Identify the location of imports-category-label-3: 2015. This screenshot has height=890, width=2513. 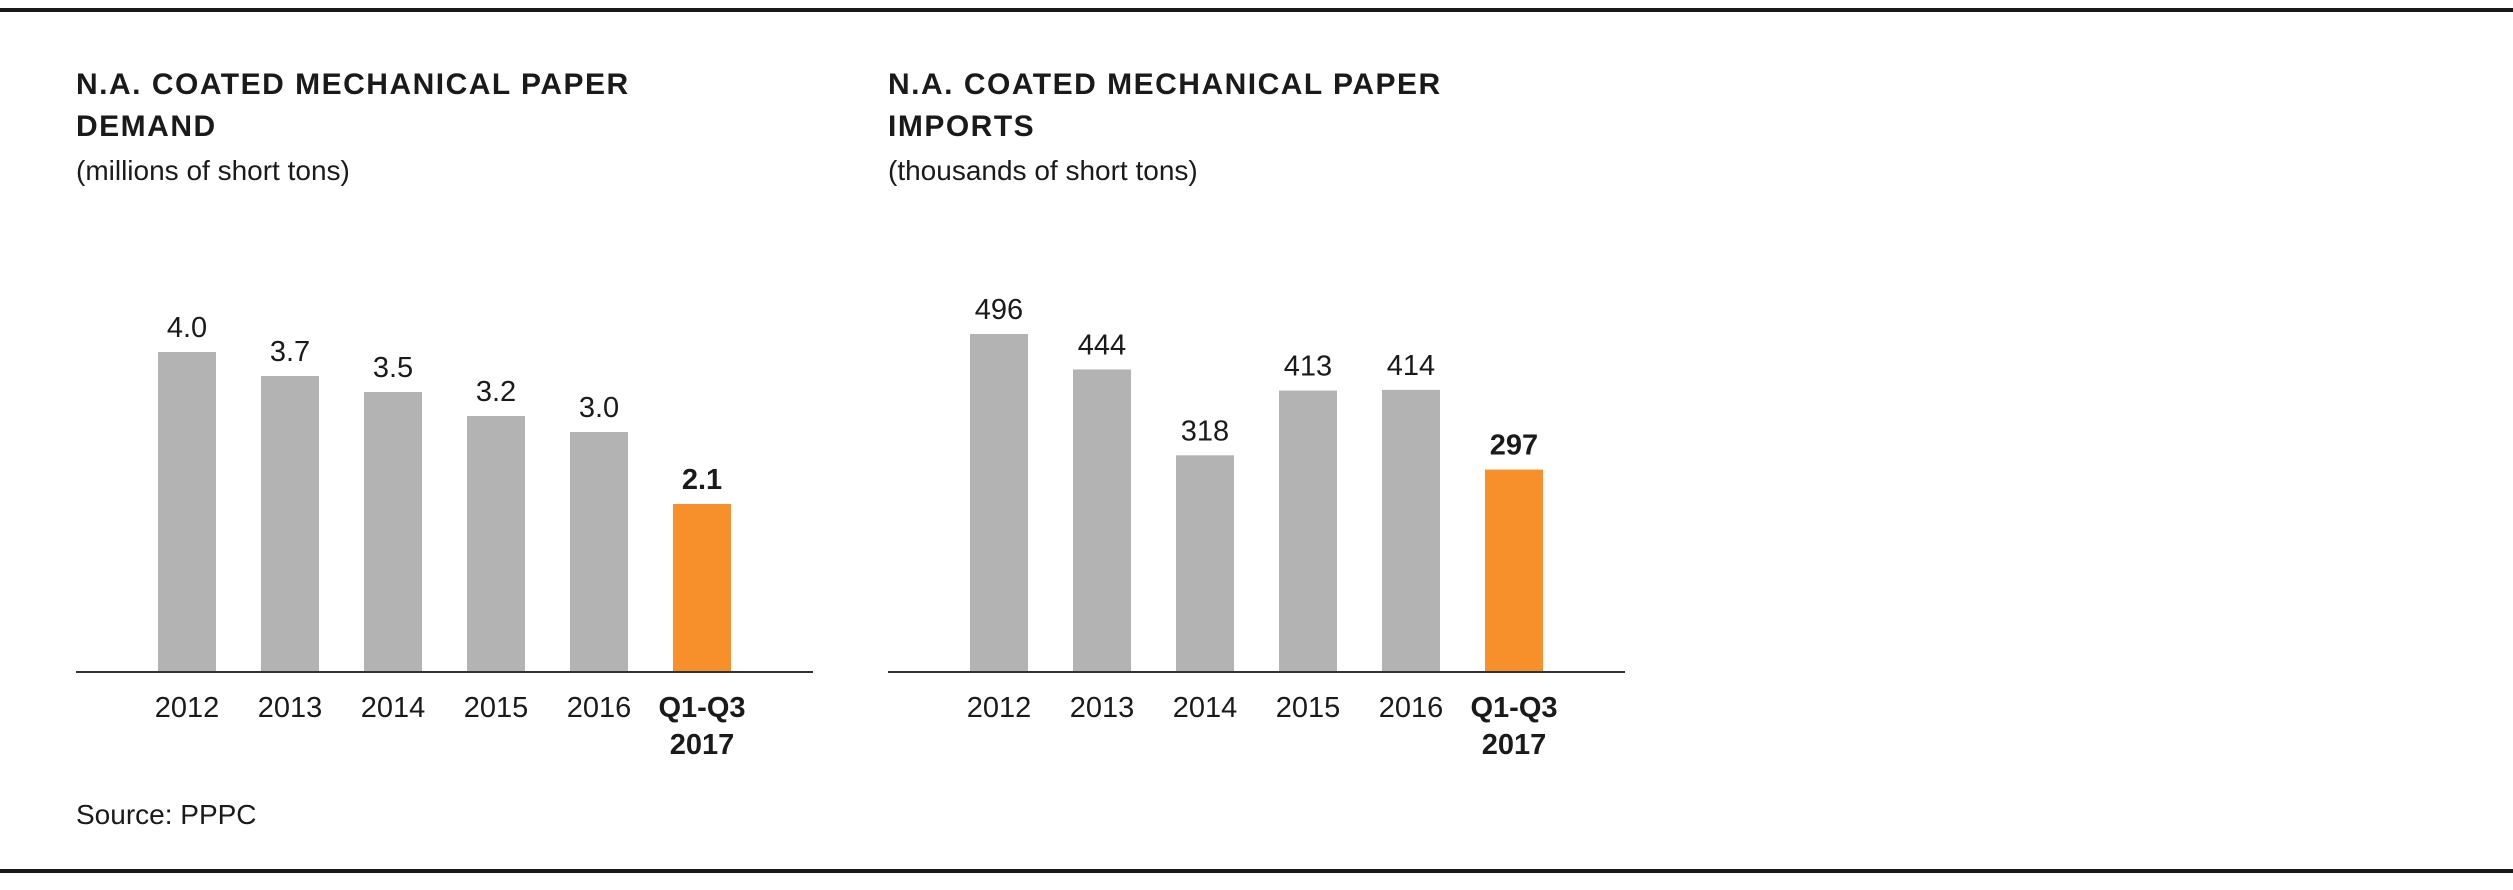
(1308, 708).